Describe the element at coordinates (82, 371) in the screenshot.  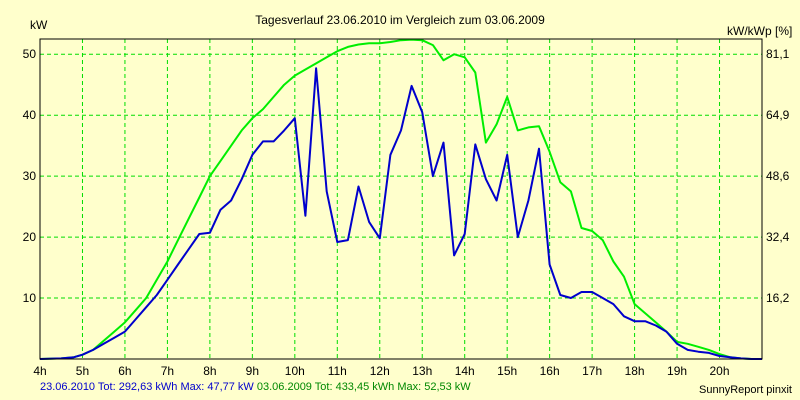
I see `x-tick-label: 5h` at that location.